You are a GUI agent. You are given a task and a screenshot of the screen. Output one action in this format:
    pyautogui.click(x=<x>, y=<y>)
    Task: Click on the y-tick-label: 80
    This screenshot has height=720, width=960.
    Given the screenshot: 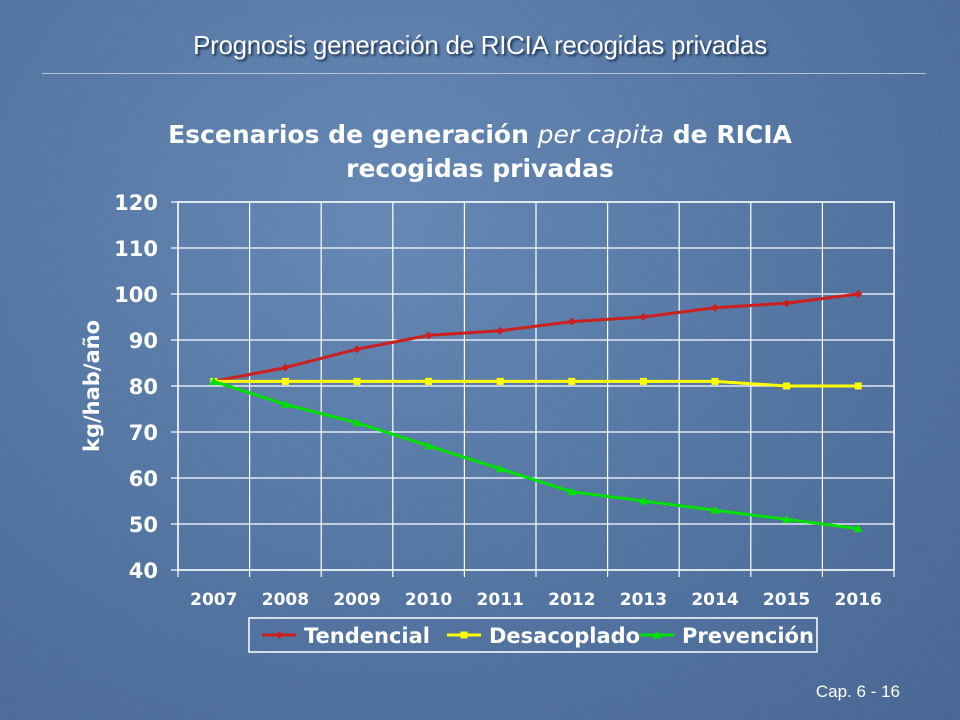 What is the action you would take?
    pyautogui.click(x=143, y=387)
    